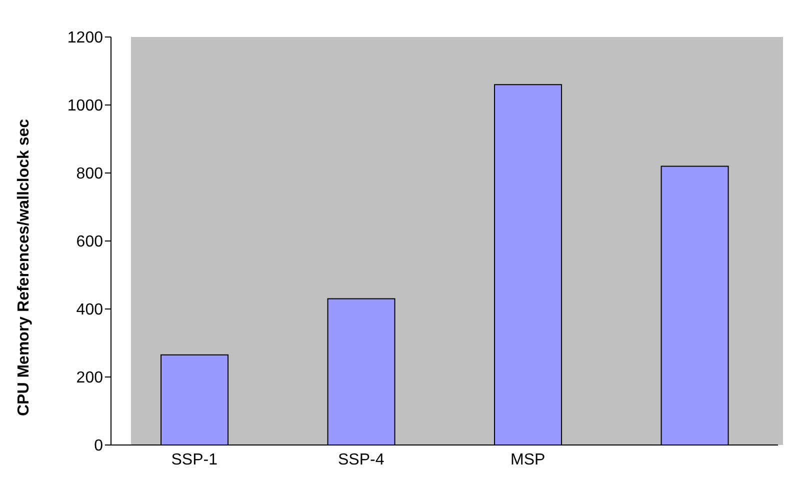  Describe the element at coordinates (90, 242) in the screenshot. I see `y-tick-label: 600` at that location.